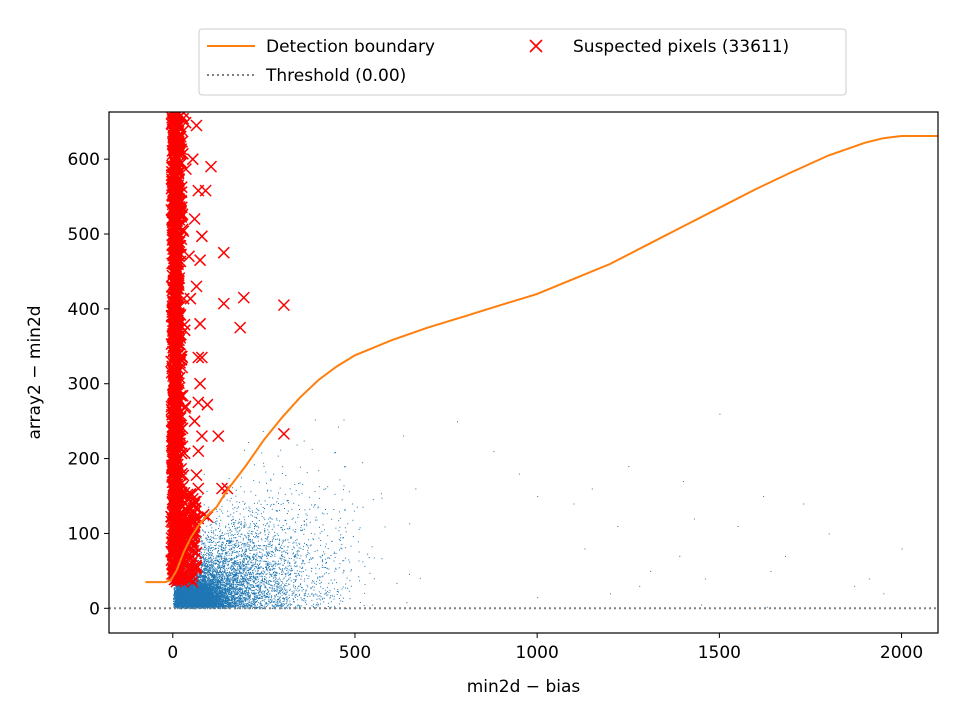 The width and height of the screenshot is (960, 720). What do you see at coordinates (524, 687) in the screenshot?
I see `x-axis-label: min2d − bias` at bounding box center [524, 687].